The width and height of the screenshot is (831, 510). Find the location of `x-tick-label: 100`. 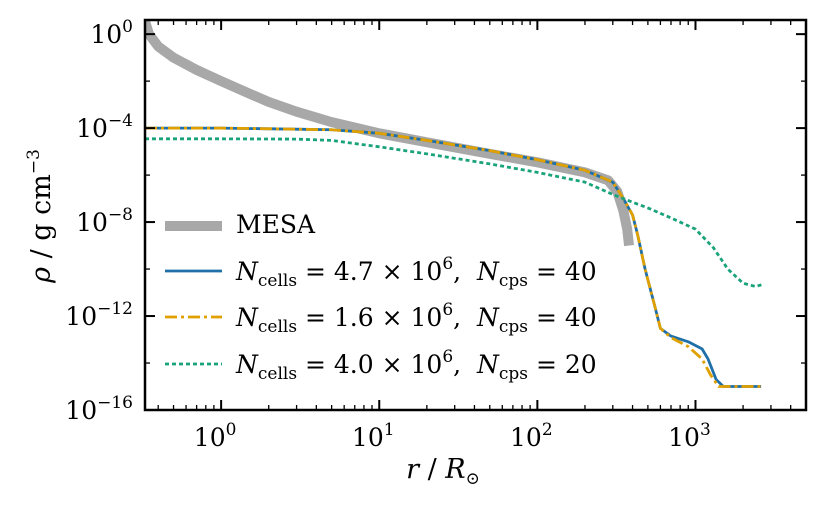

x-tick-label: 100 is located at coordinates (215, 436).